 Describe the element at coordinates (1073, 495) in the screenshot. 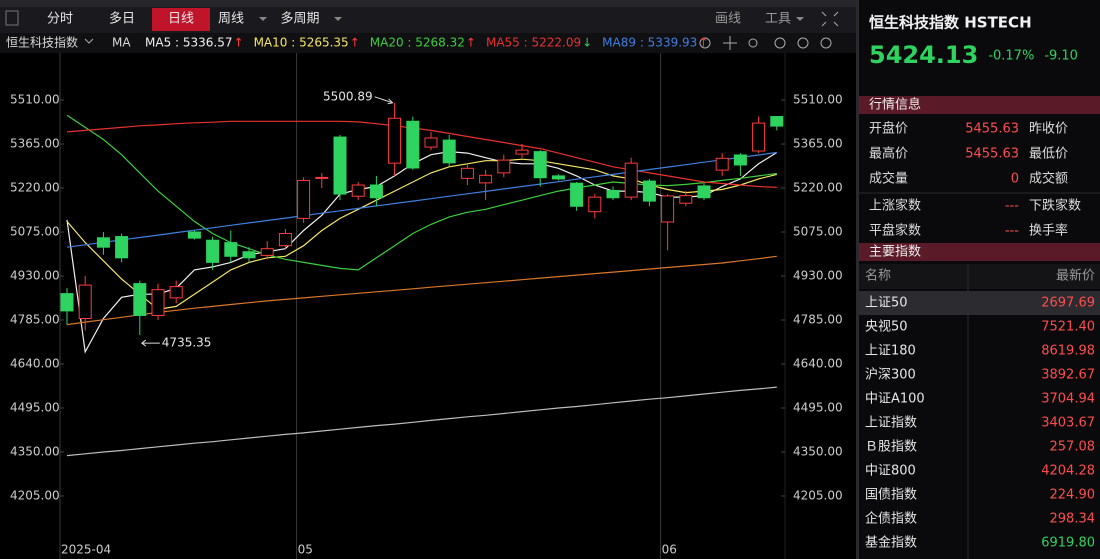

I see `index-value: 224.90` at that location.